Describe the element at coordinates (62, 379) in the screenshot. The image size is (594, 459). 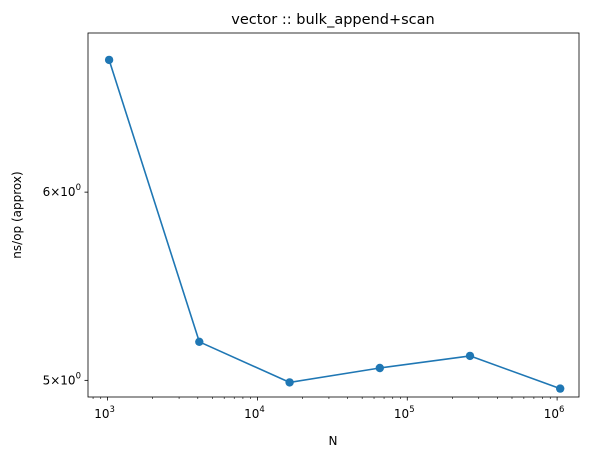
I see `y-tick-label: 5×100` at that location.